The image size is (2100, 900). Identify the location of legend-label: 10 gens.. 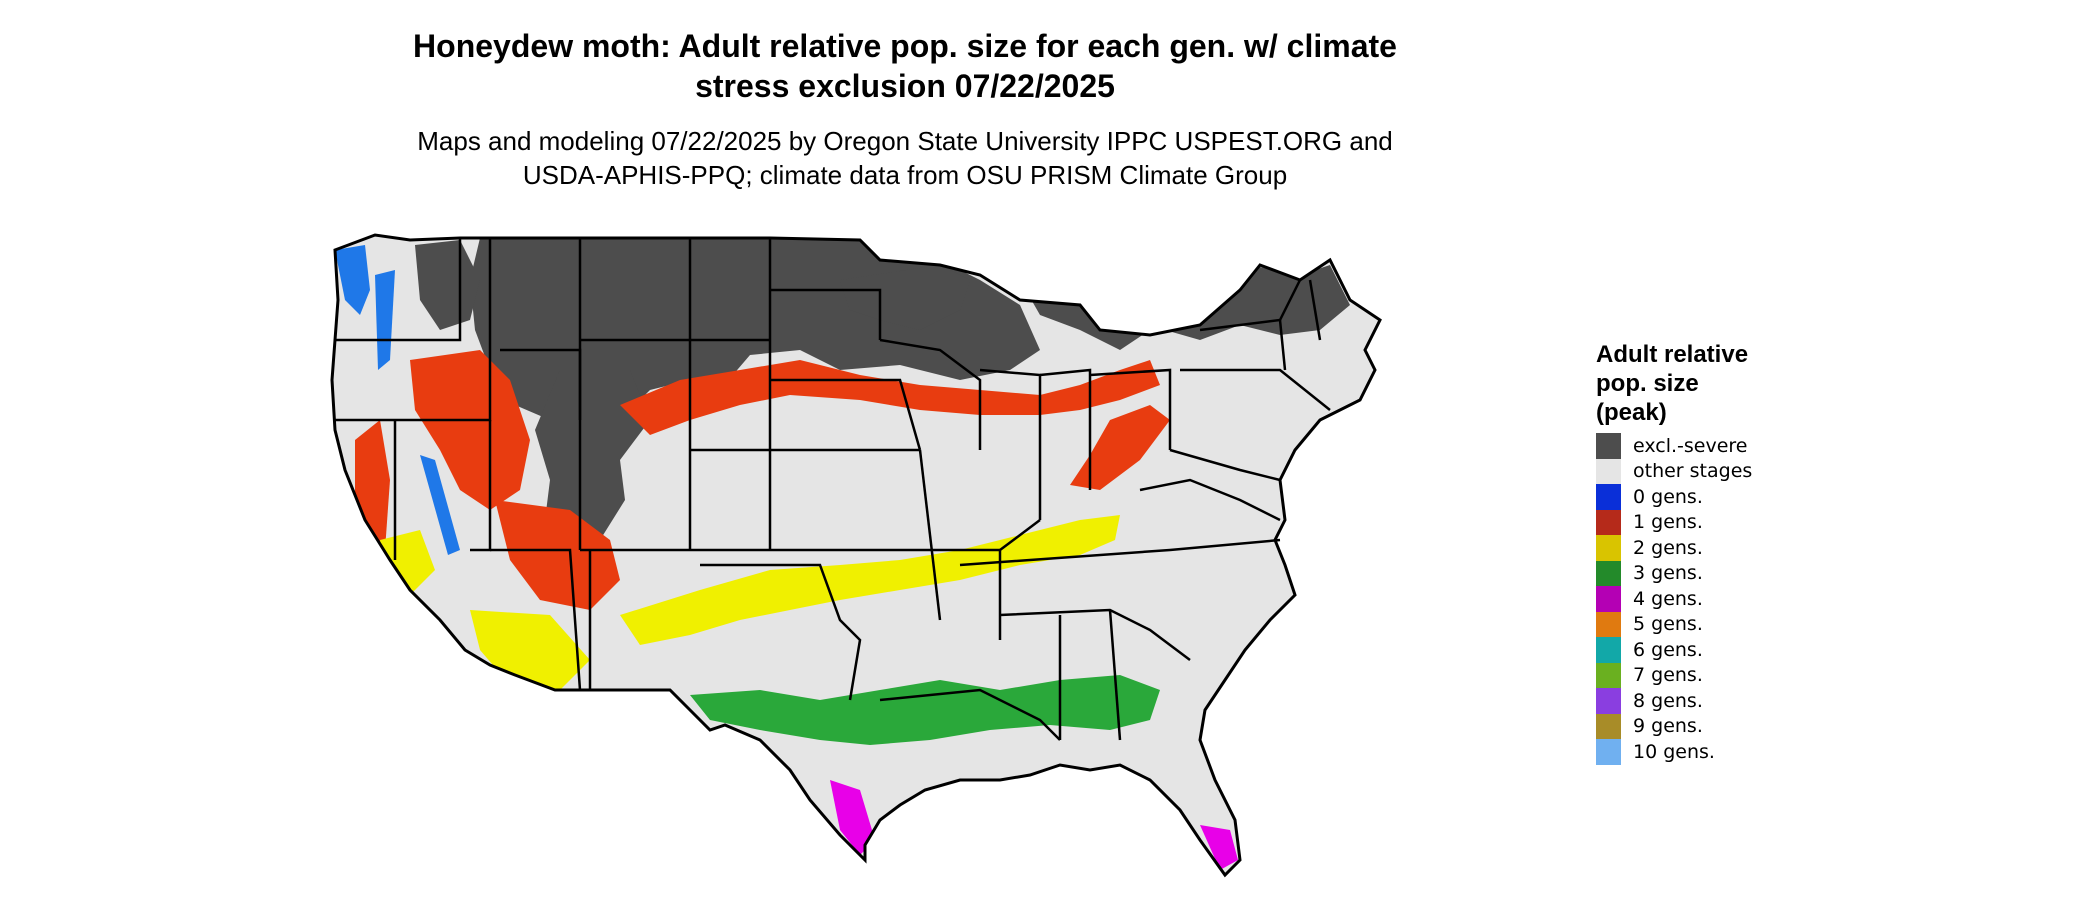
(1674, 751).